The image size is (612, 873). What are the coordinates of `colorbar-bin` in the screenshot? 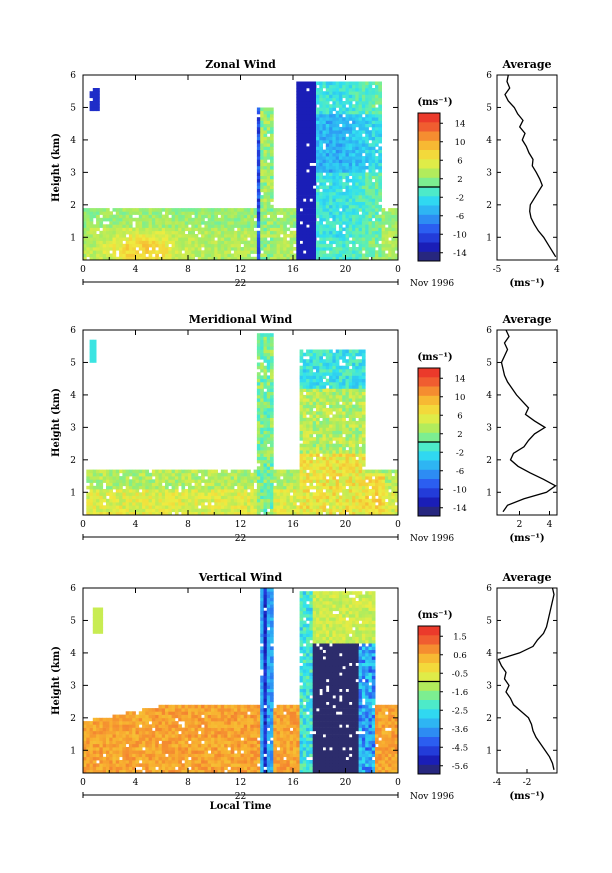 It's located at (429, 484).